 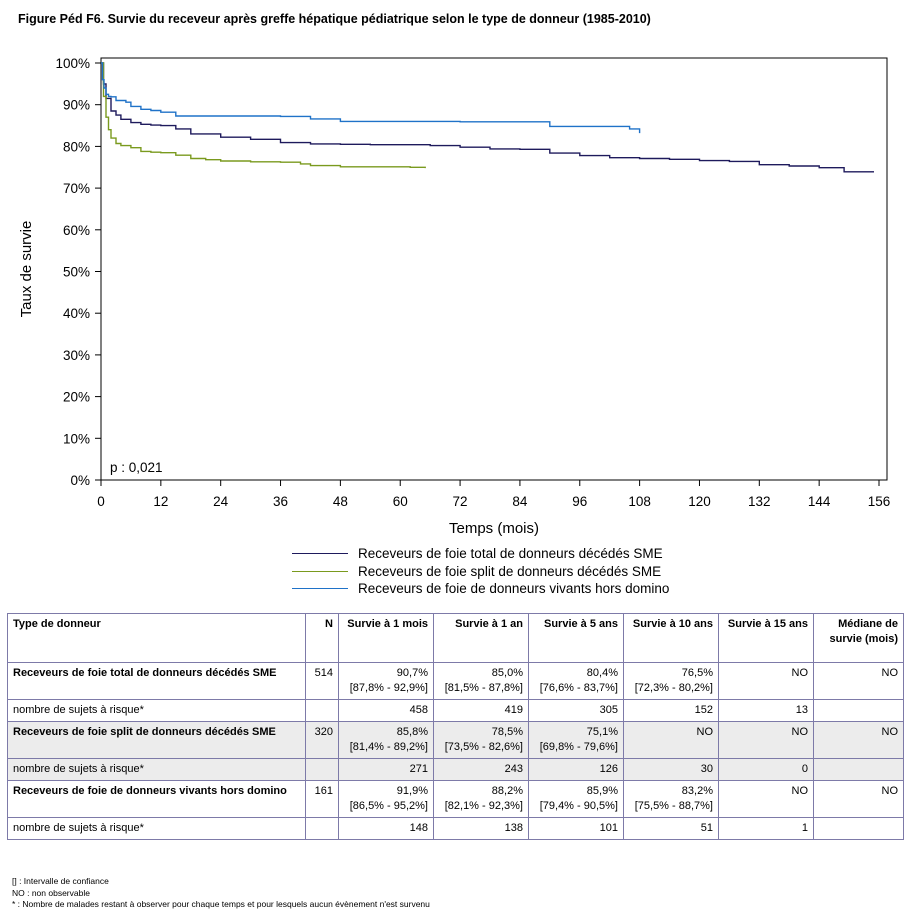 I want to click on confidence-interval: [69,8% - 79,6%], so click(x=578, y=747).